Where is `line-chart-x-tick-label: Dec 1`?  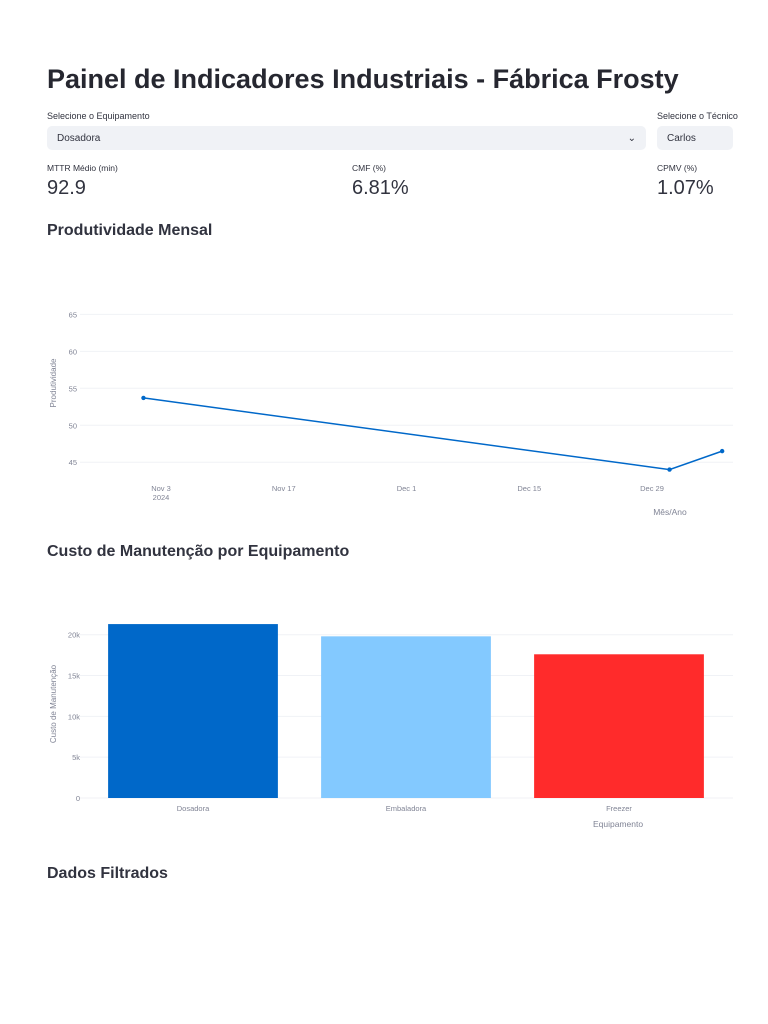
line-chart-x-tick-label: Dec 1 is located at coordinates (407, 488).